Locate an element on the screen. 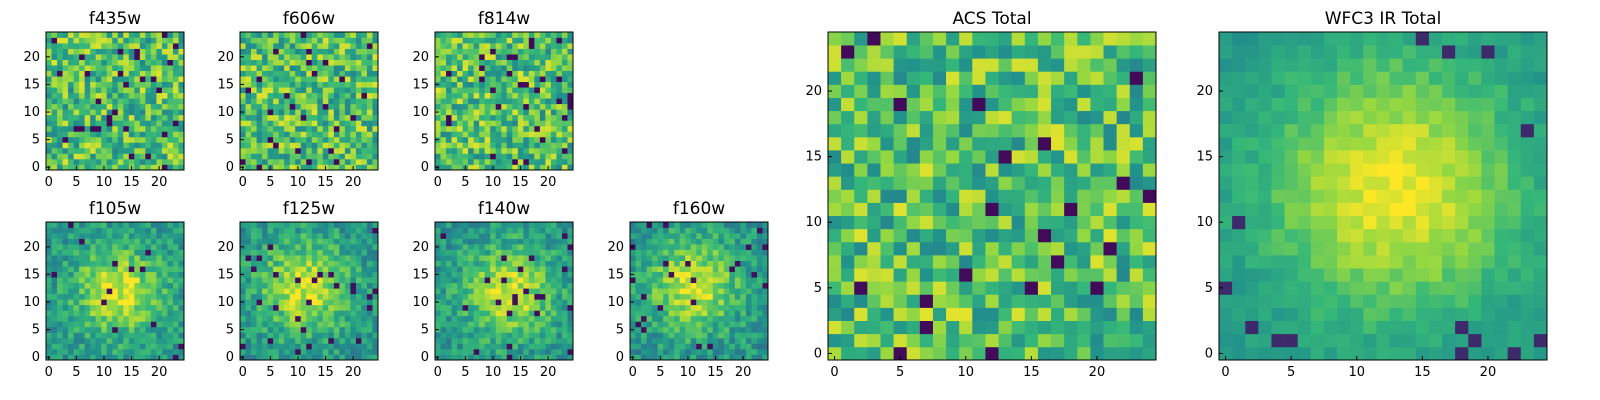 The height and width of the screenshot is (400, 1600). y-tick-label: 0 is located at coordinates (425, 167).